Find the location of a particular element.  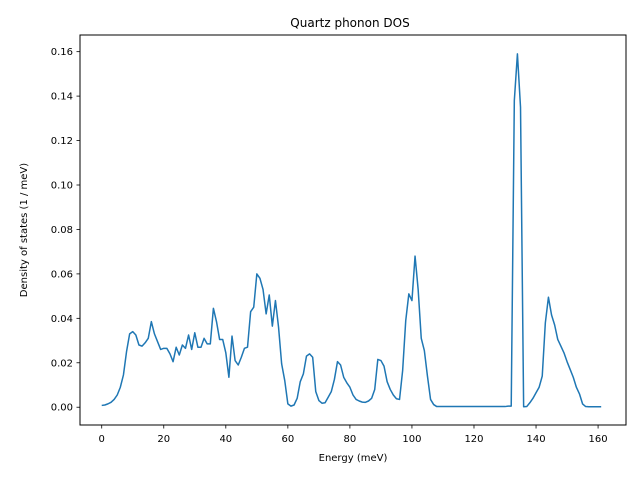

y-tick-label: 0.14 is located at coordinates (62, 97).